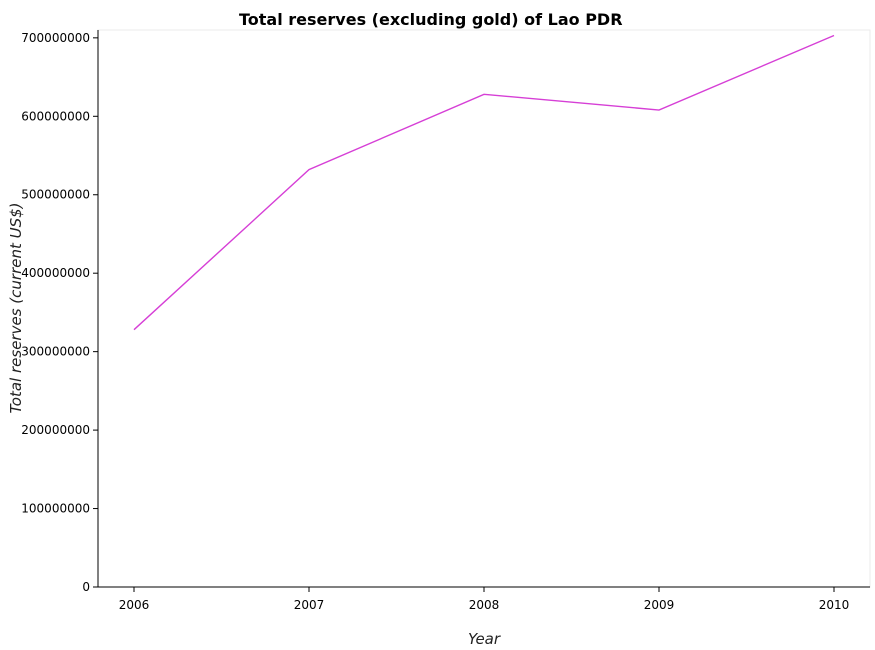 This screenshot has width=875, height=650. I want to click on x-tick-label: 2008, so click(484, 605).